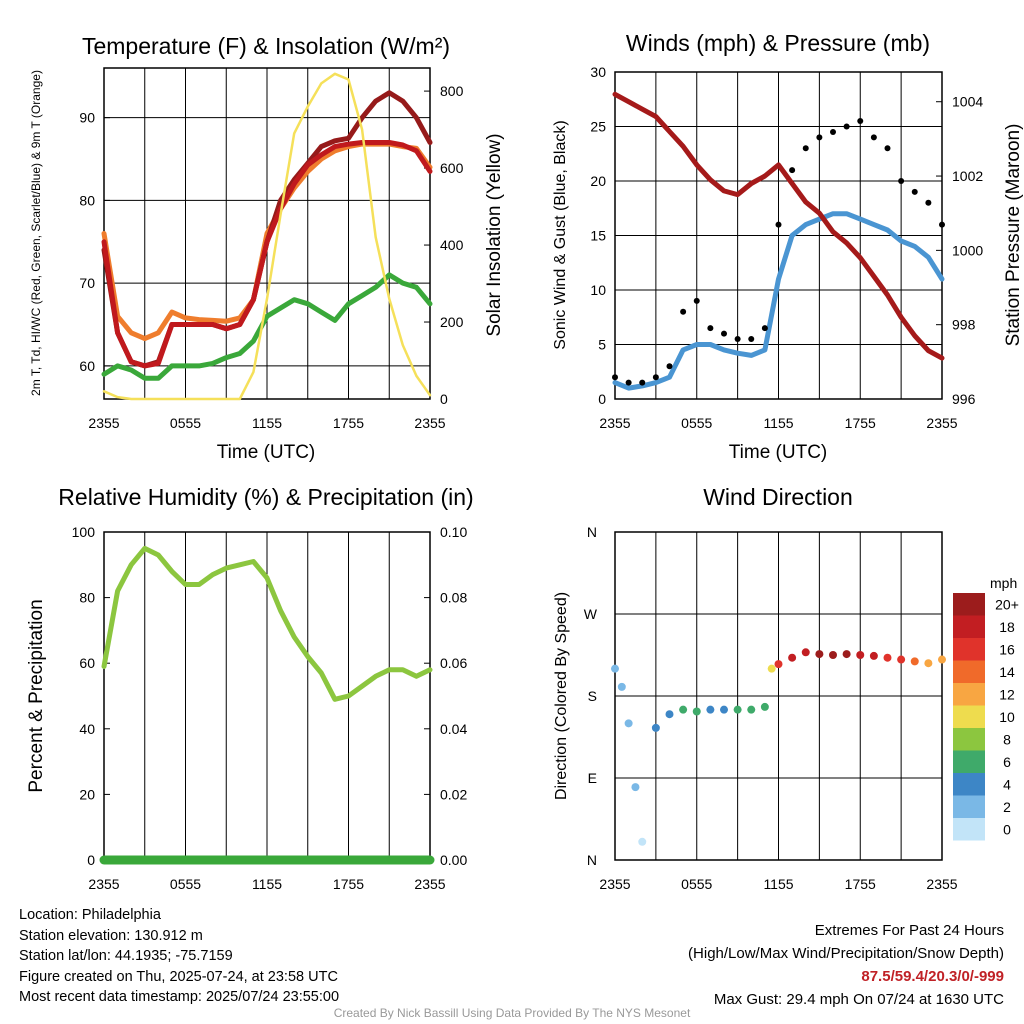 Image resolution: width=1024 pixels, height=1024 pixels. I want to click on colorbar-label: 12, so click(1007, 694).